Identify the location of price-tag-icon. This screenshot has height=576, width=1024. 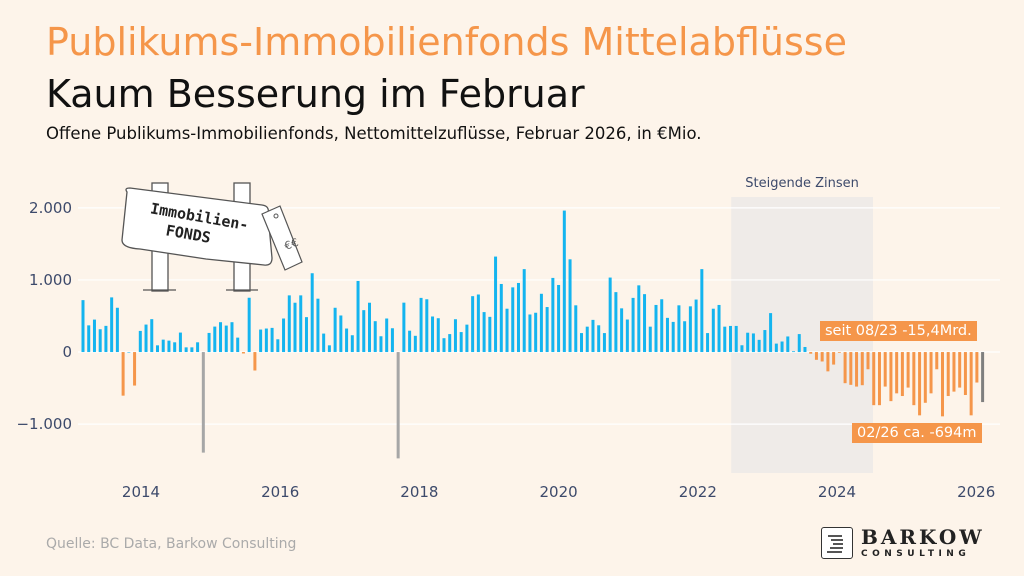
(282, 238).